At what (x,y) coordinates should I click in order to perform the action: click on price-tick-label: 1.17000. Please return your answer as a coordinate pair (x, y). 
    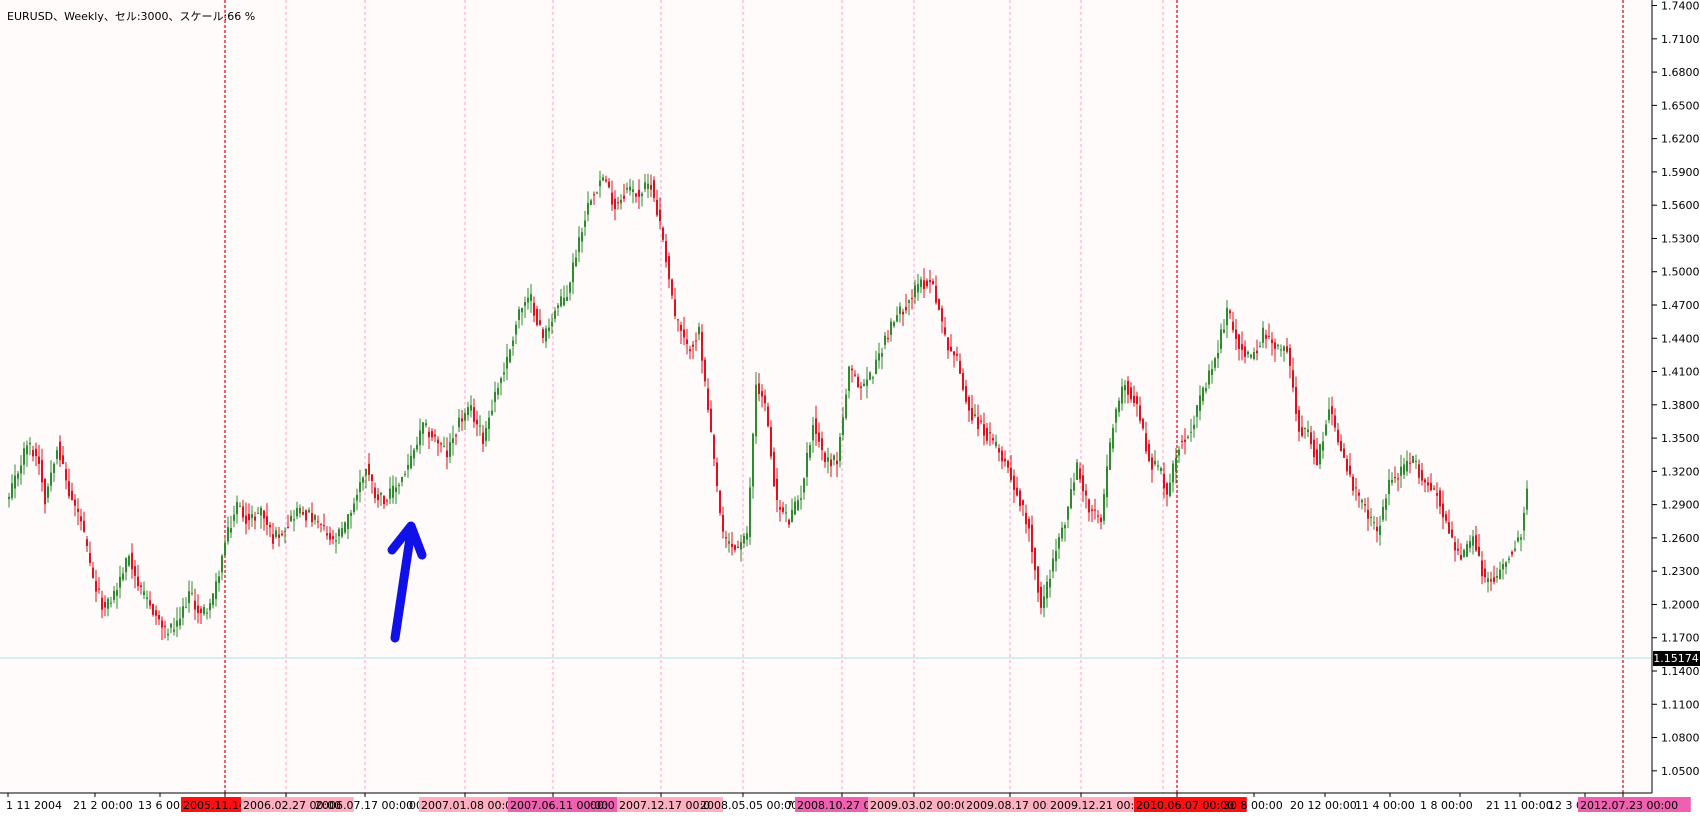
    Looking at the image, I should click on (1680, 638).